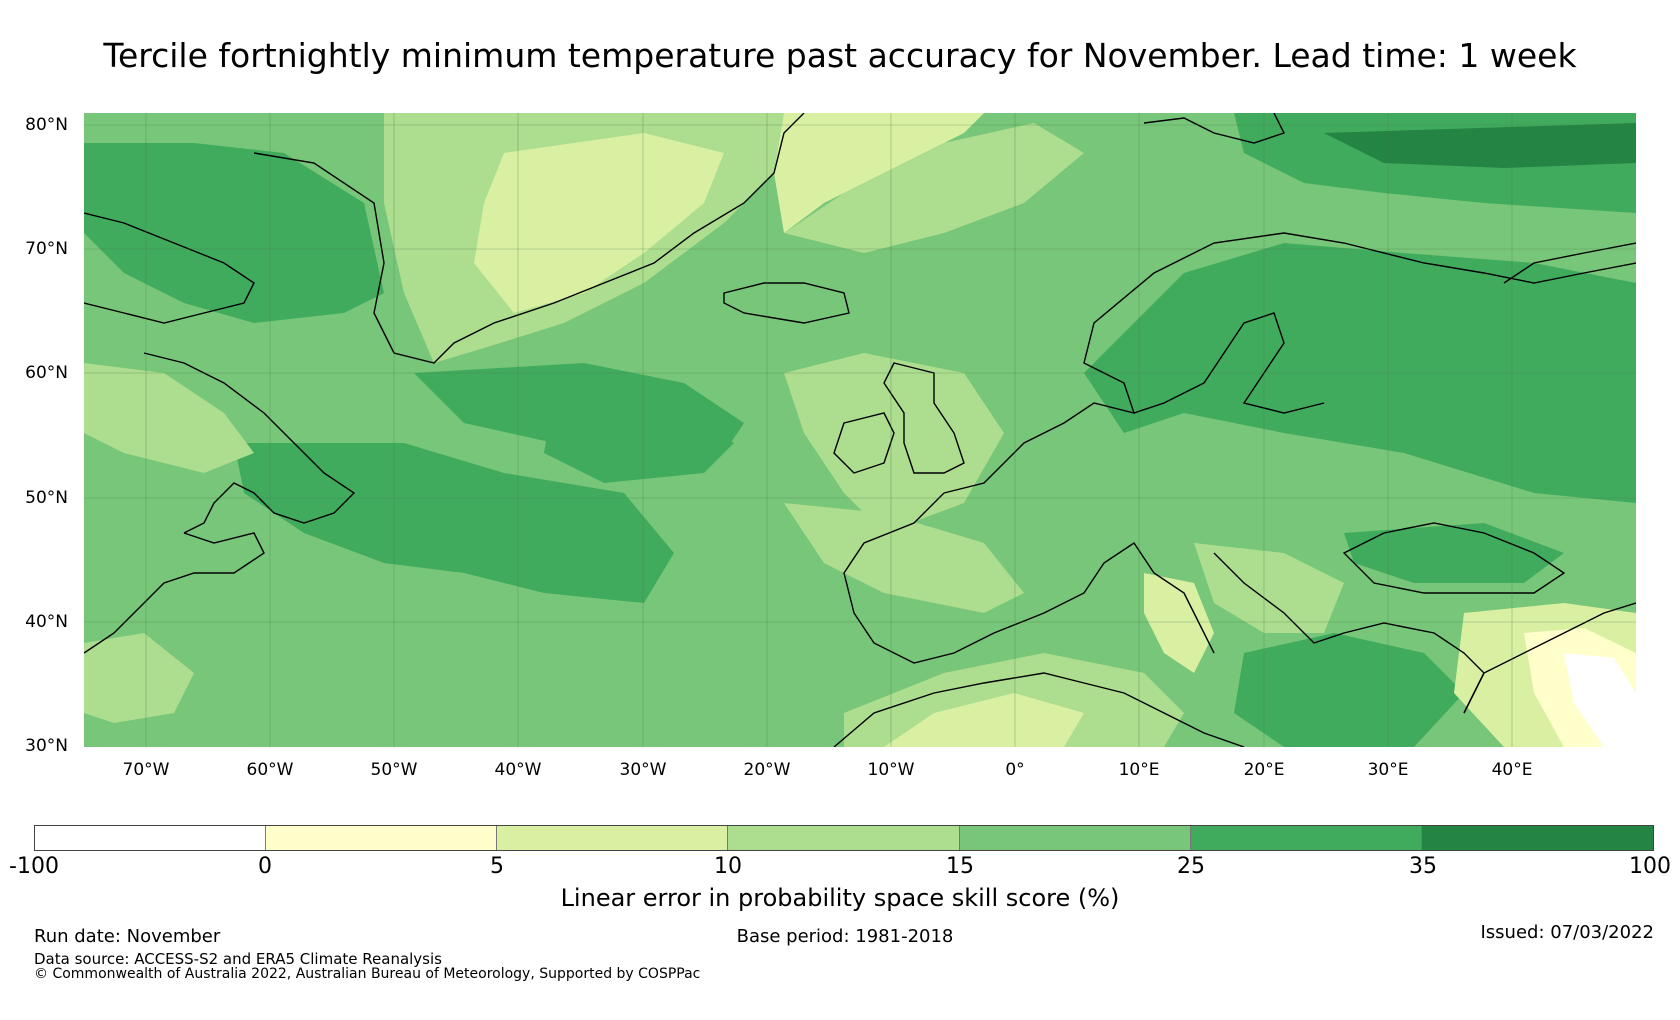 The width and height of the screenshot is (1680, 1020). Describe the element at coordinates (1650, 866) in the screenshot. I see `colorbar-tick-100: 100` at that location.